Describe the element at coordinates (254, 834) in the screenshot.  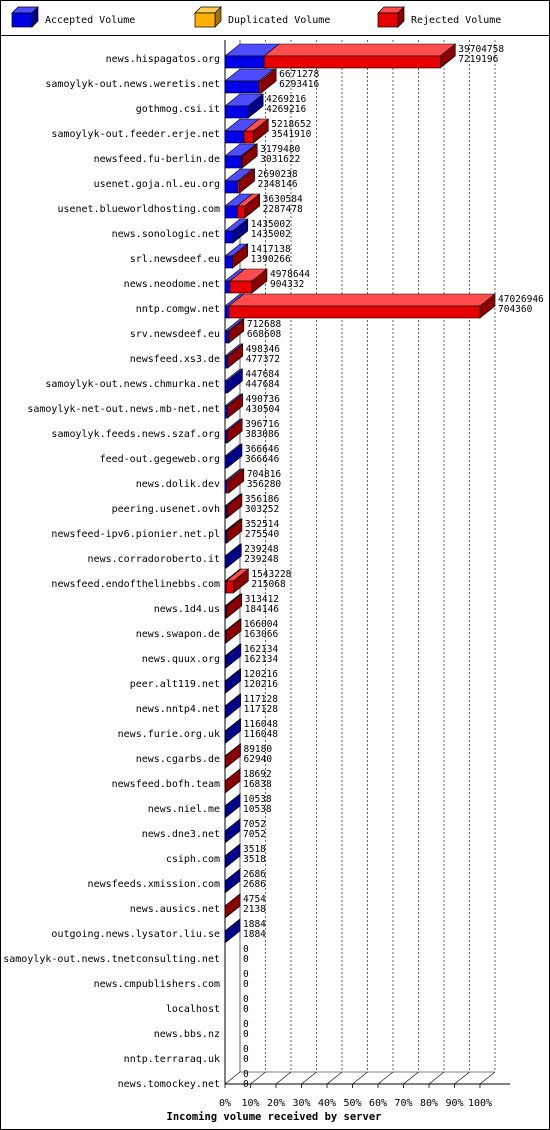
I see `value-label-accepted: 7052` at that location.